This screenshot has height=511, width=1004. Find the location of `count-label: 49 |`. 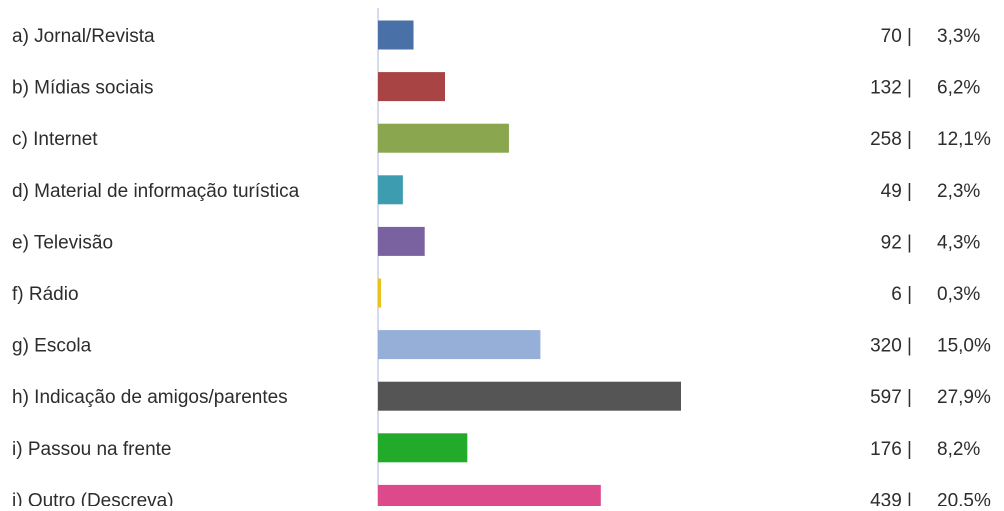

count-label: 49 | is located at coordinates (896, 191).